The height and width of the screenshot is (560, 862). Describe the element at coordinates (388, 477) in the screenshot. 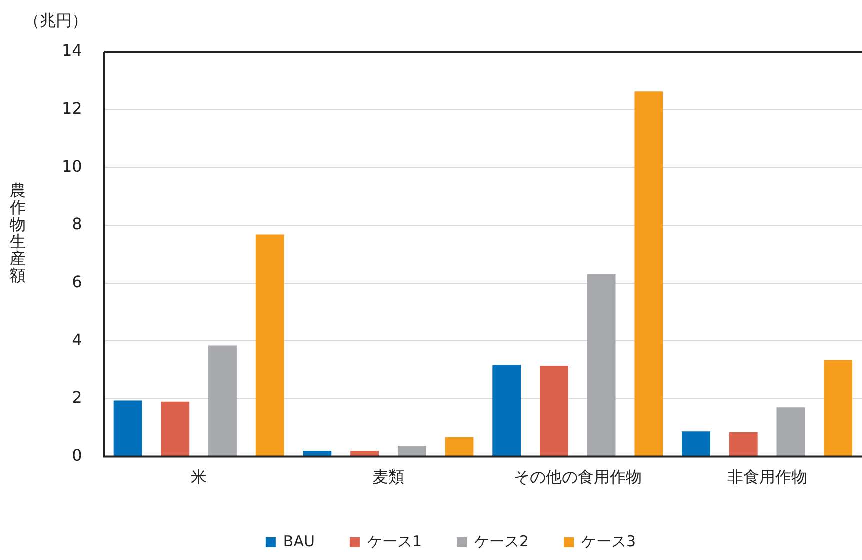

I see `x-tick-label: 麦類` at that location.